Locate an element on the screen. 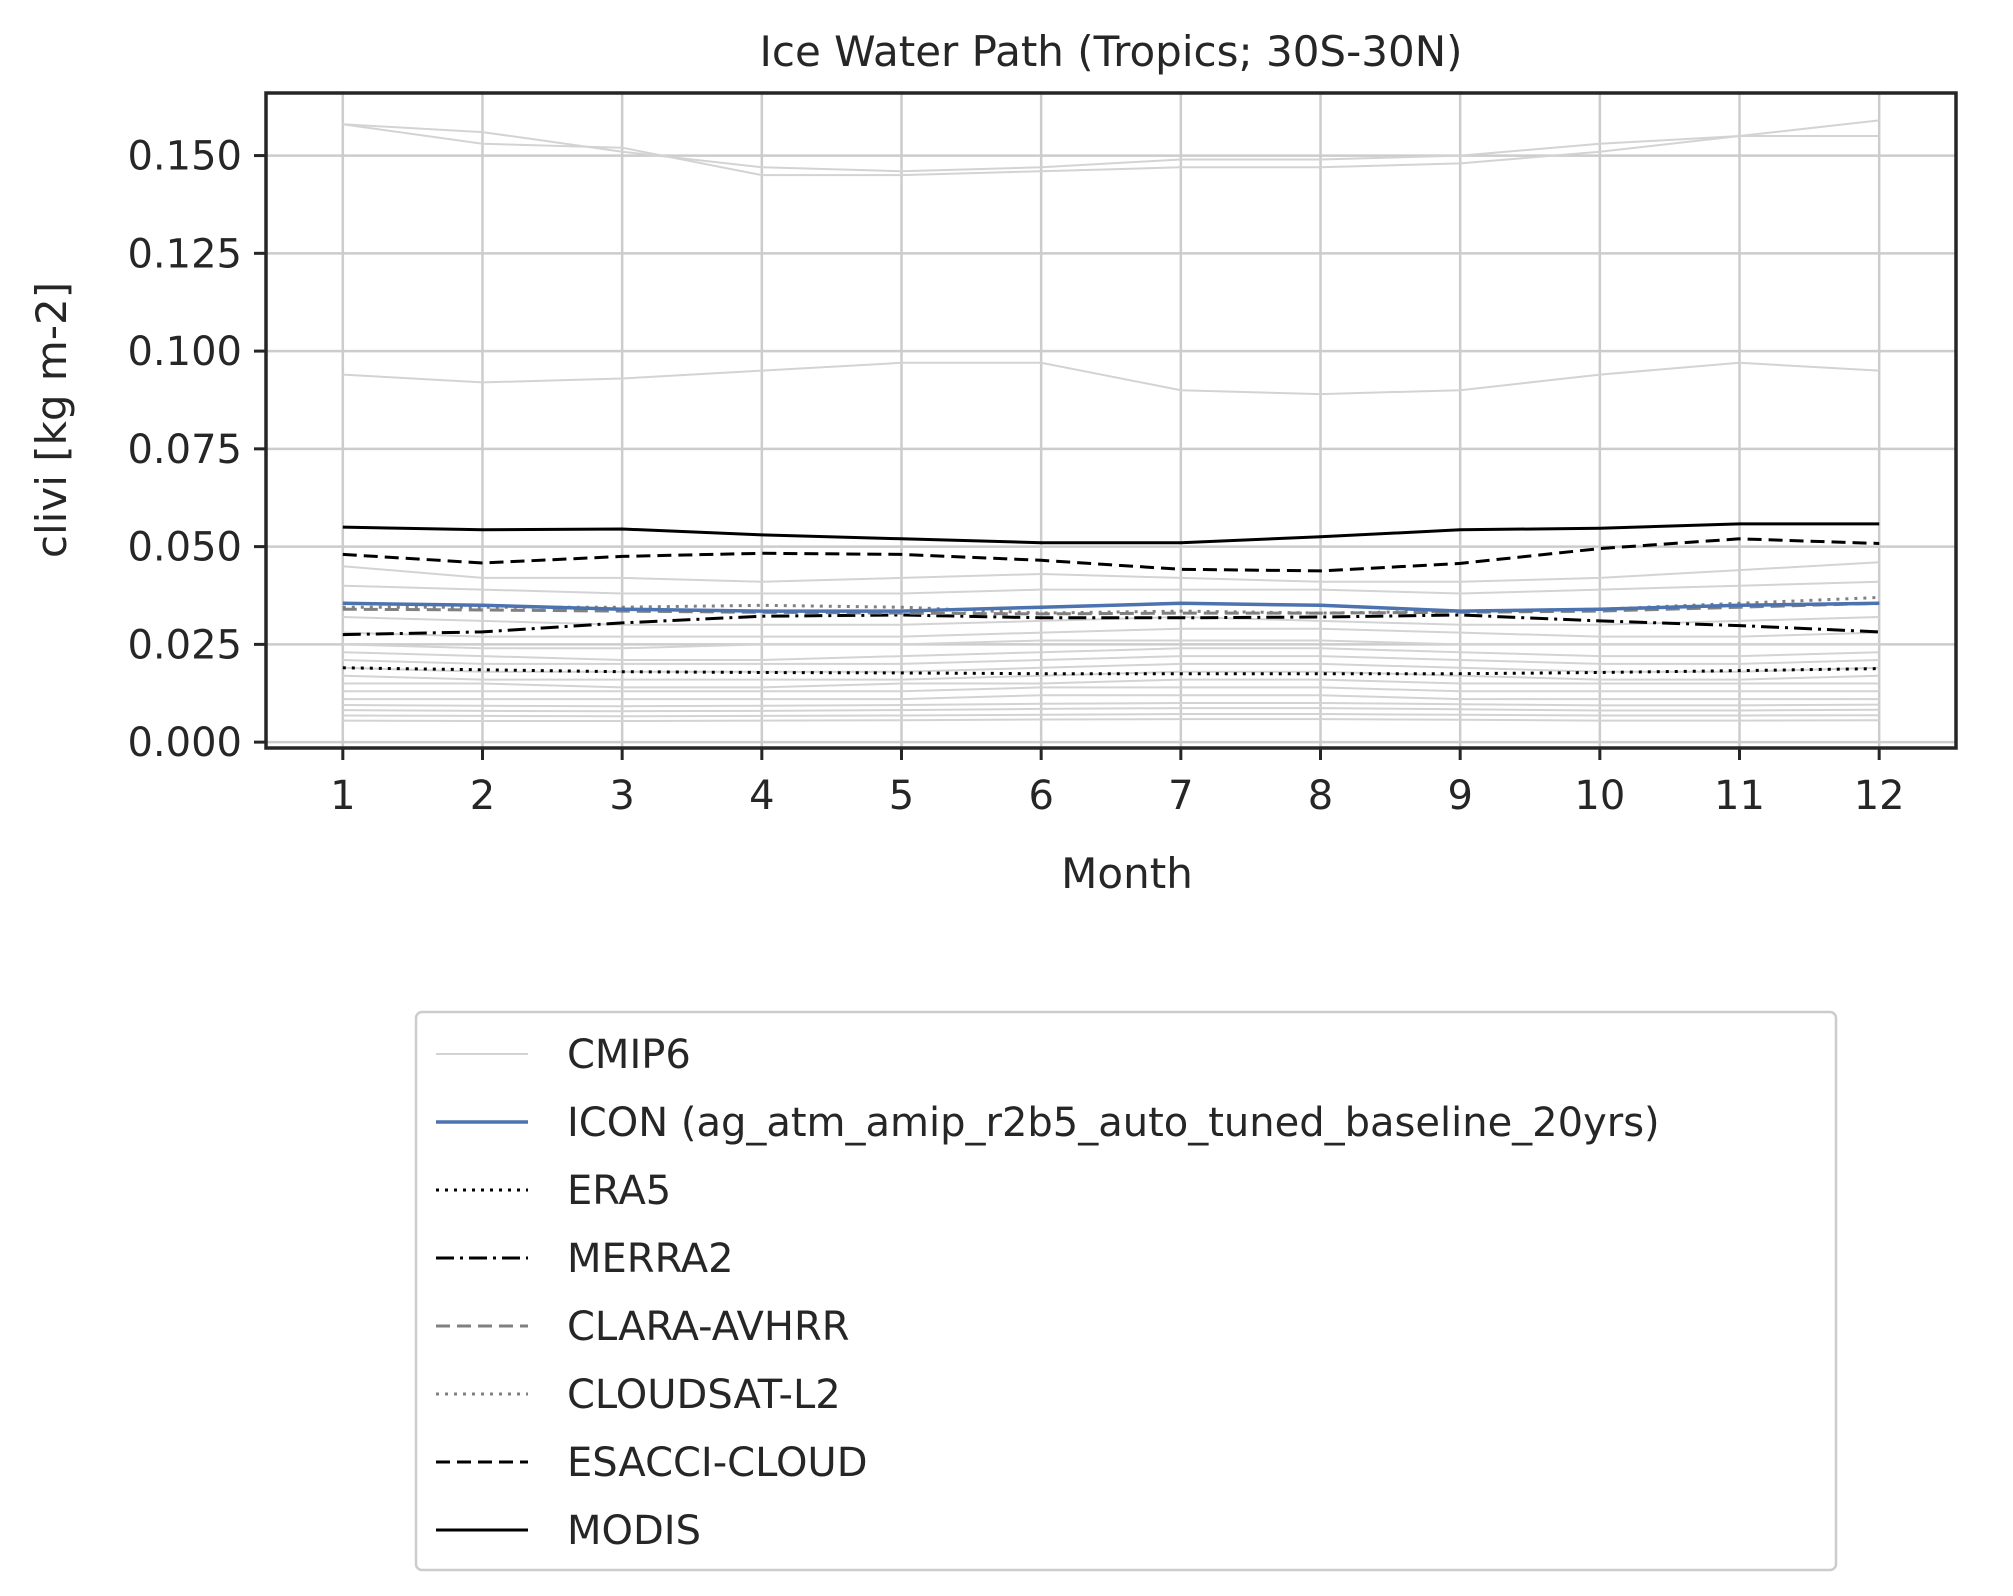  x-tick-label-12: 12 is located at coordinates (1879, 796).